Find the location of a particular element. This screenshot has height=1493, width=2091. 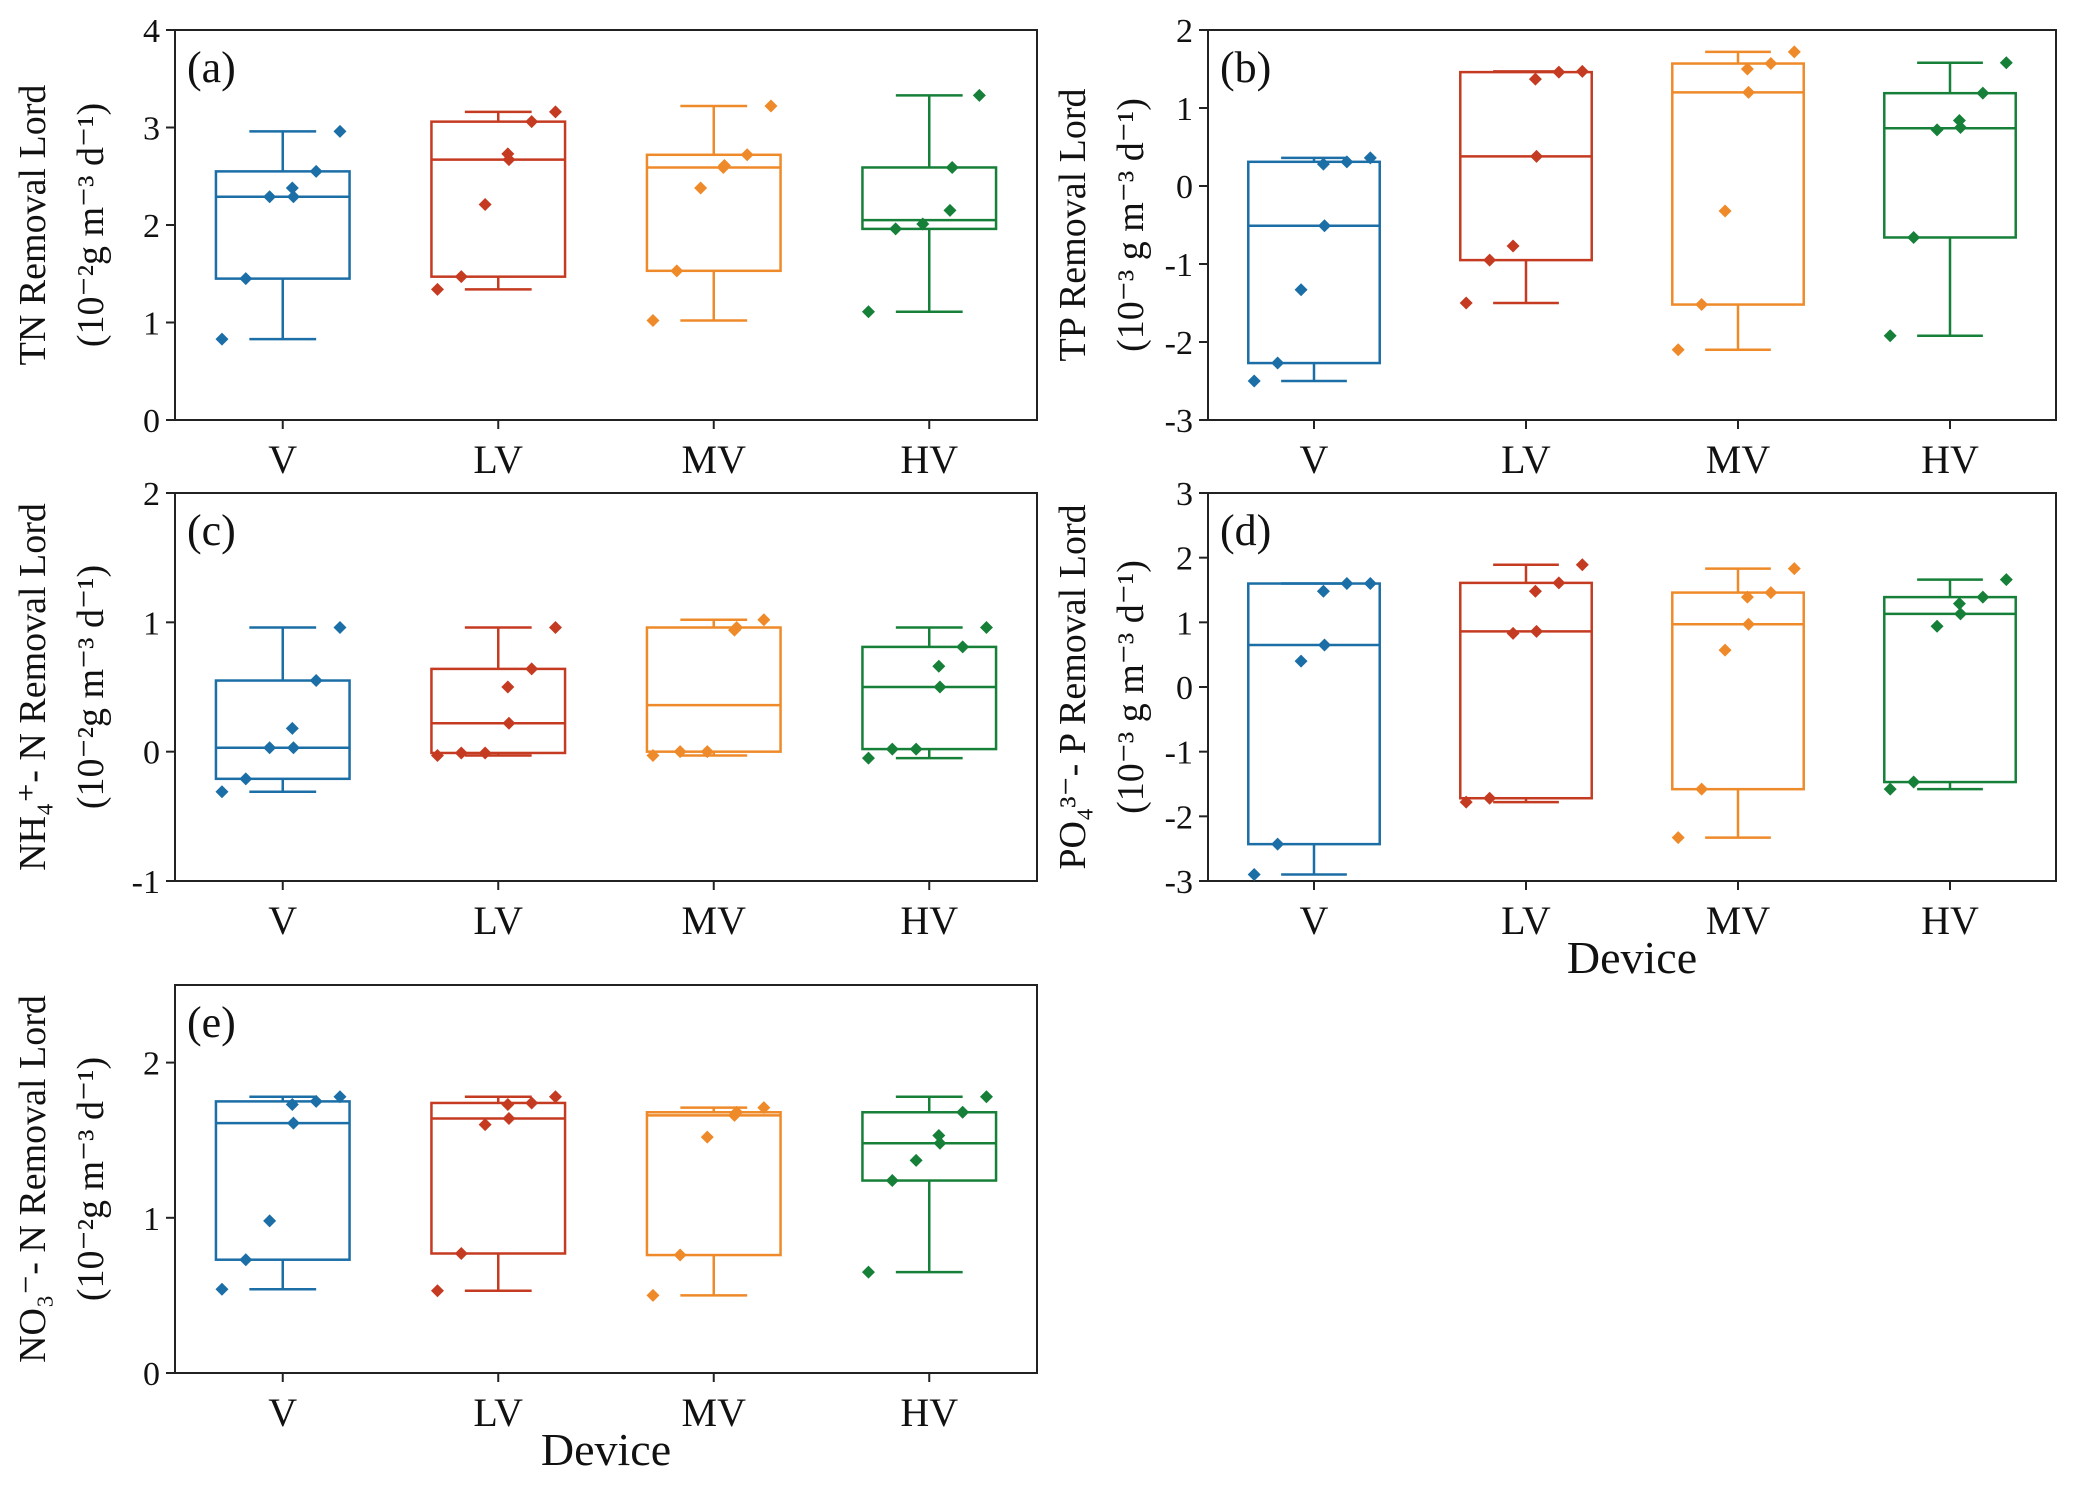

y-tick-label: 1 is located at coordinates (151, 324).